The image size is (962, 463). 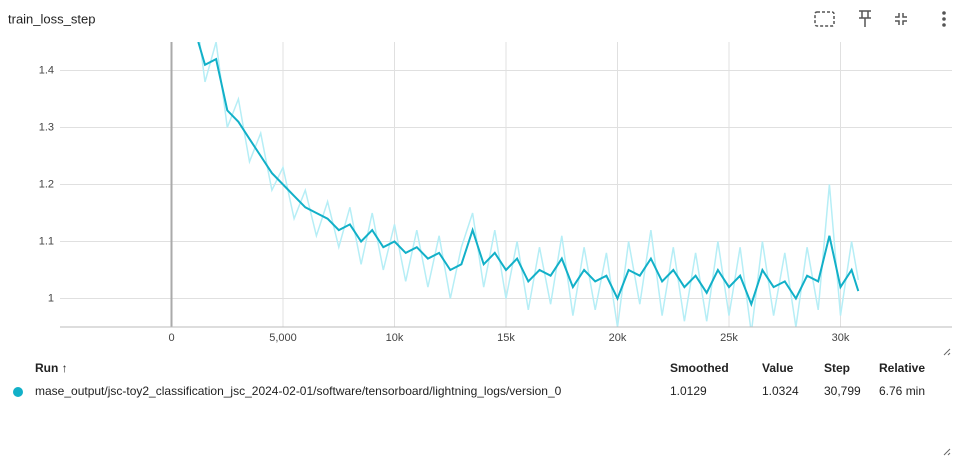 What do you see at coordinates (865, 18) in the screenshot?
I see `pin-button` at bounding box center [865, 18].